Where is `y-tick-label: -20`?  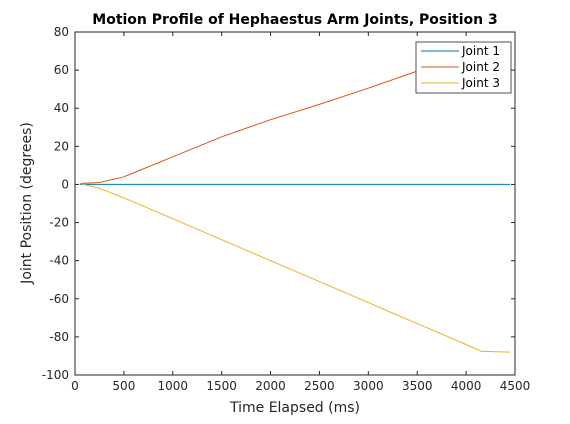 y-tick-label: -20 is located at coordinates (59, 223).